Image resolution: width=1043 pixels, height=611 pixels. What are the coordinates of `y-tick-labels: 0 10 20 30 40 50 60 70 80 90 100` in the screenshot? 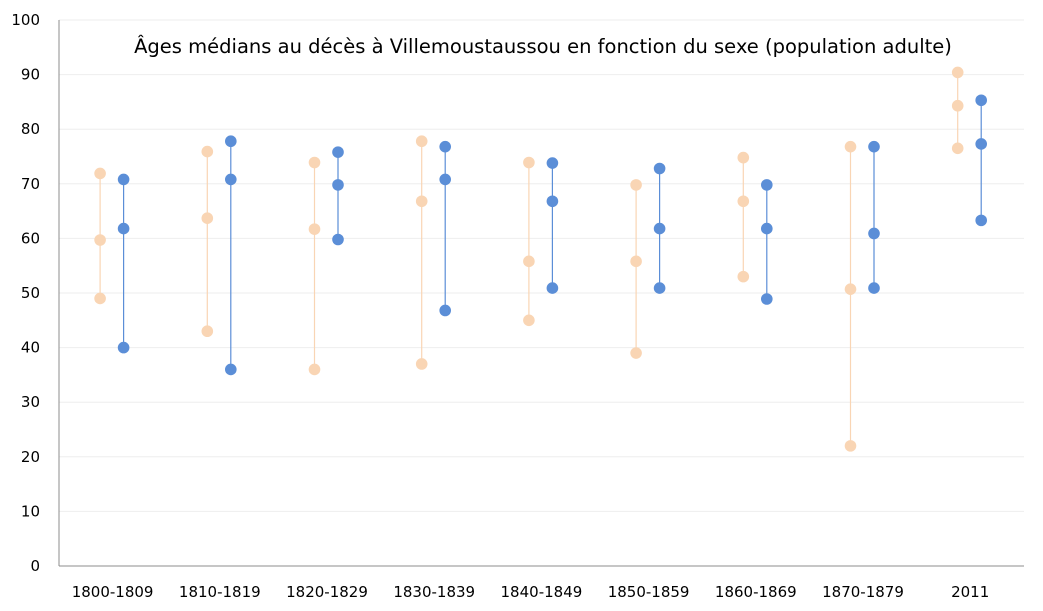 It's located at (25, 293).